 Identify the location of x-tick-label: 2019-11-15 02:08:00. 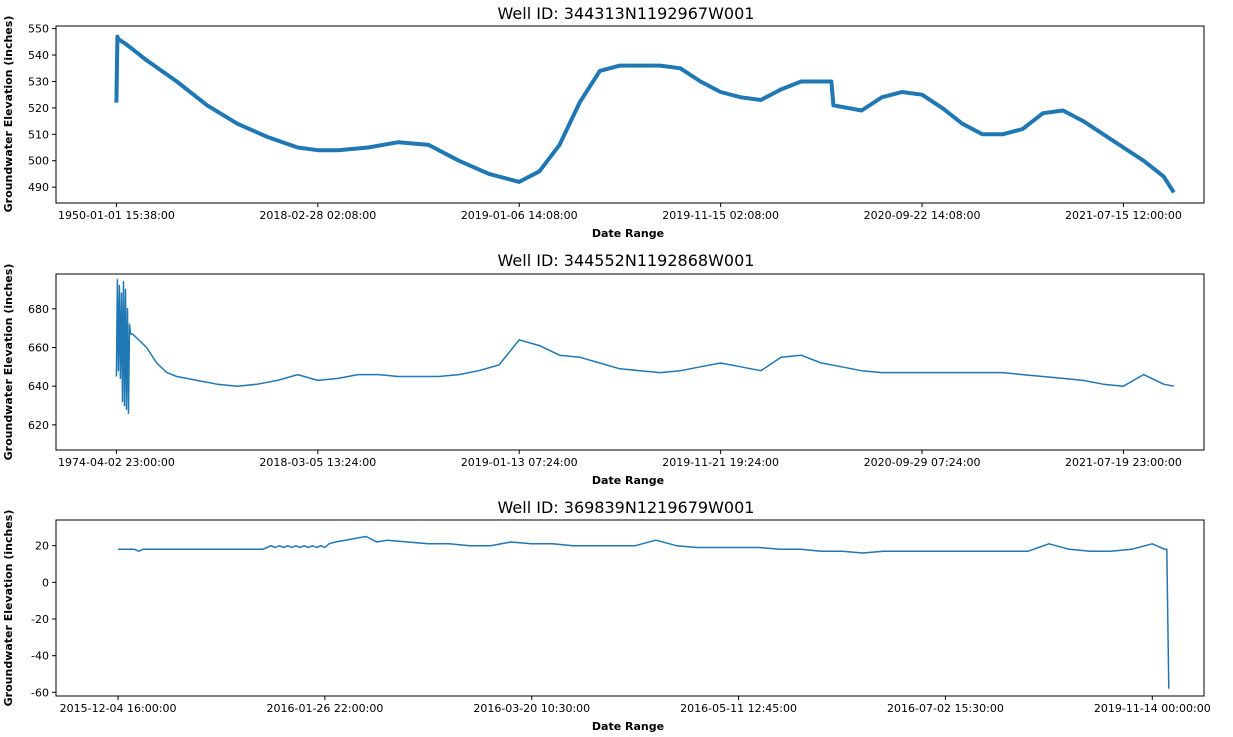
(720, 215).